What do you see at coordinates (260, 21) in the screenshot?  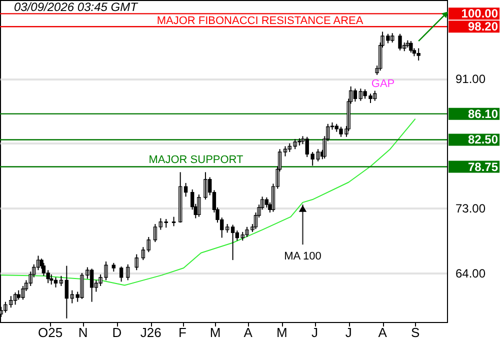 I see `annotation: MAJOR FIBONACCI RESISTANCE AREA` at bounding box center [260, 21].